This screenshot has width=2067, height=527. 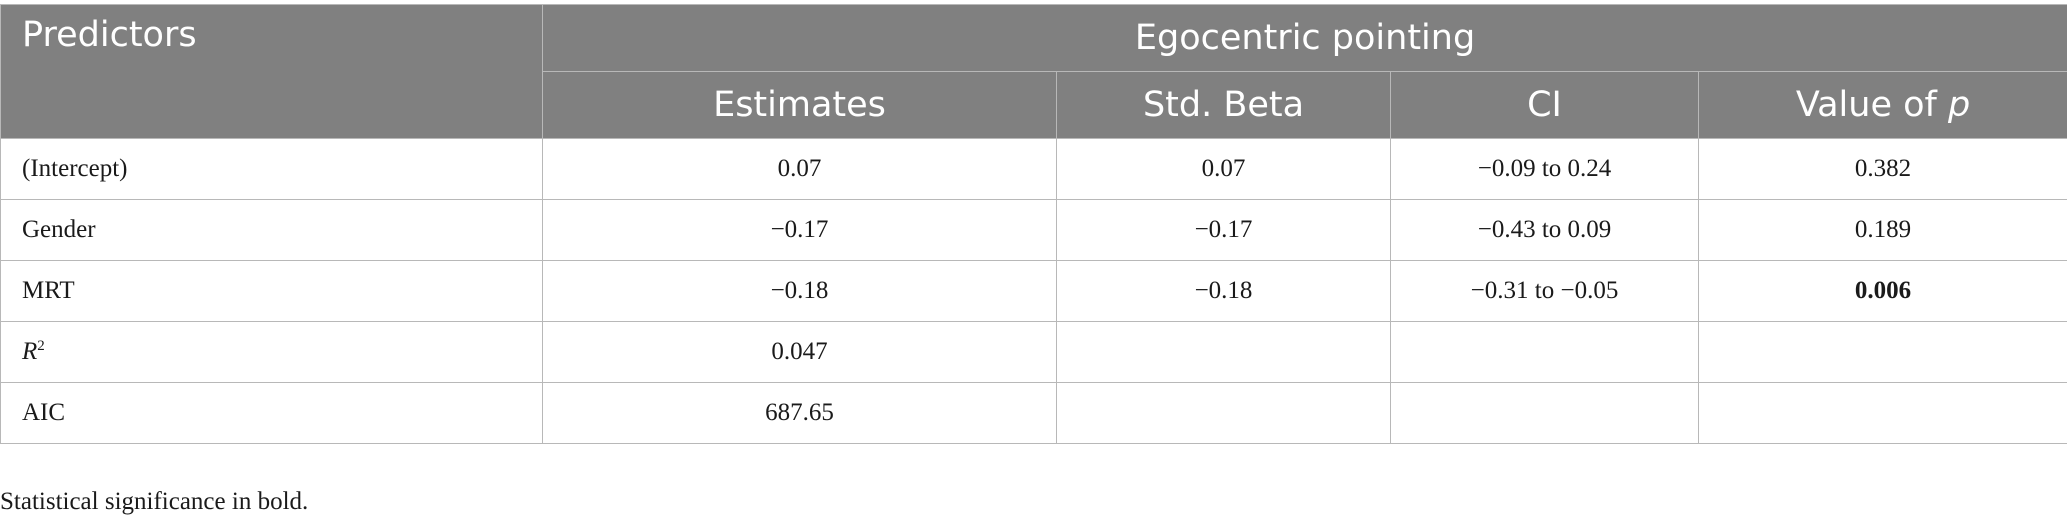 I want to click on row-label: Gender, so click(x=271, y=230).